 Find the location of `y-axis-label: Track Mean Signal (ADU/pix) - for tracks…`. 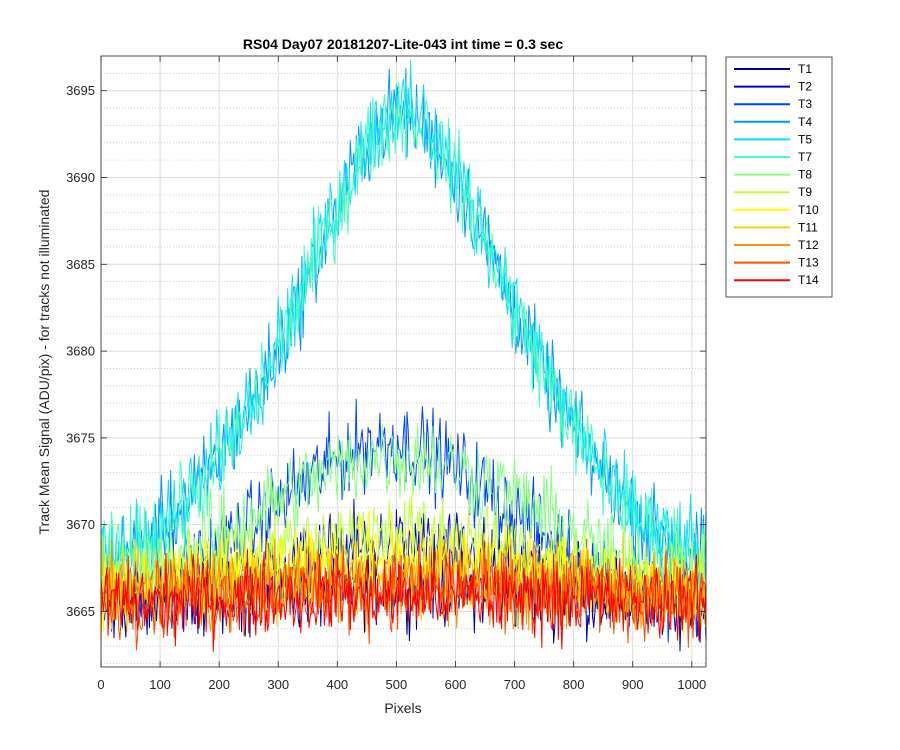

y-axis-label: Track Mean Signal (ADU/pix) - for tracks… is located at coordinates (44, 362).